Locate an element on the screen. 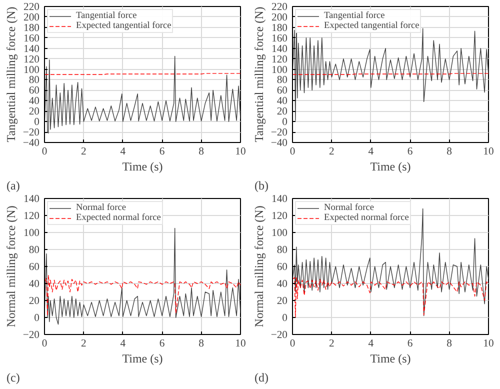 This screenshot has height=389, width=500. text: (a) is located at coordinates (13, 185).